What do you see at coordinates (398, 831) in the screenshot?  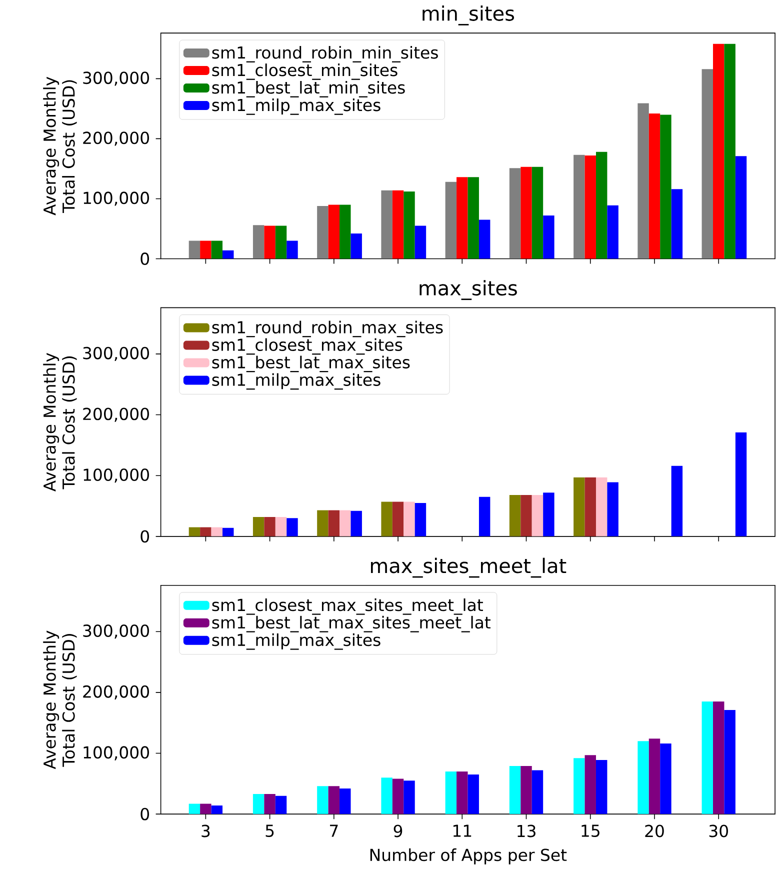 I see `x-tick-label: 9` at bounding box center [398, 831].